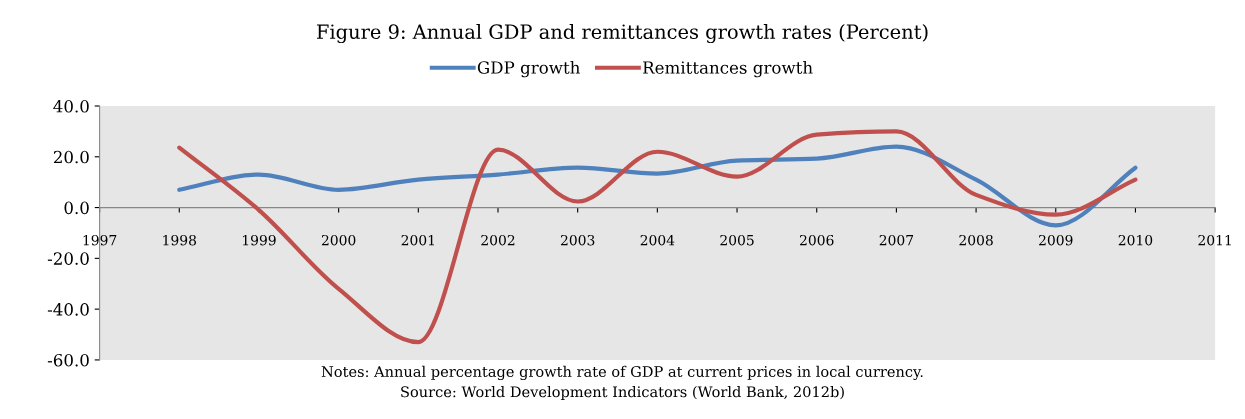 Image resolution: width=1245 pixels, height=419 pixels. What do you see at coordinates (622, 393) in the screenshot?
I see `source-note: Source: World Development Indicators (World Bank, 2012b)` at bounding box center [622, 393].